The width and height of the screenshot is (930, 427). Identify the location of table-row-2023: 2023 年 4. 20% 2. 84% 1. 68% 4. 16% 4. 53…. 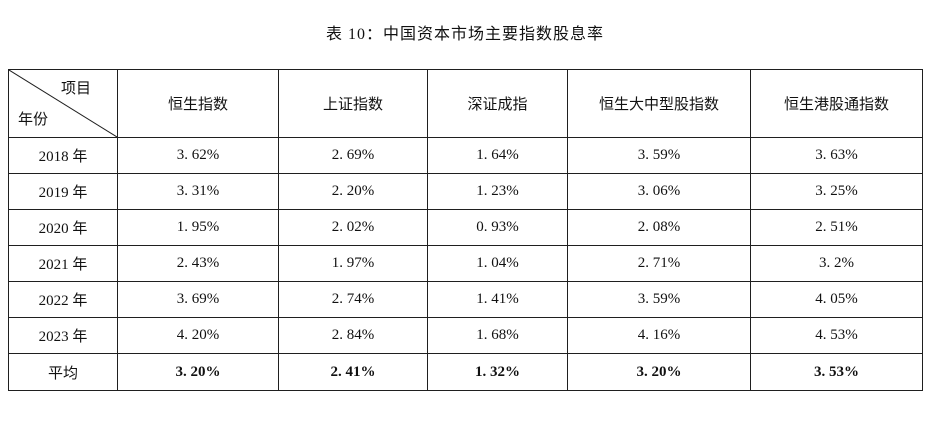
(465, 335).